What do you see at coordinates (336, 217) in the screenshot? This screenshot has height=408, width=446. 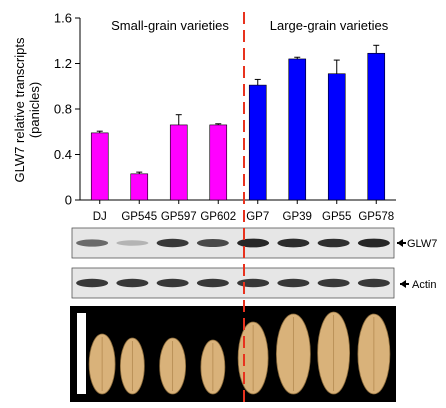 I see `x-tick-label: GP55` at bounding box center [336, 217].